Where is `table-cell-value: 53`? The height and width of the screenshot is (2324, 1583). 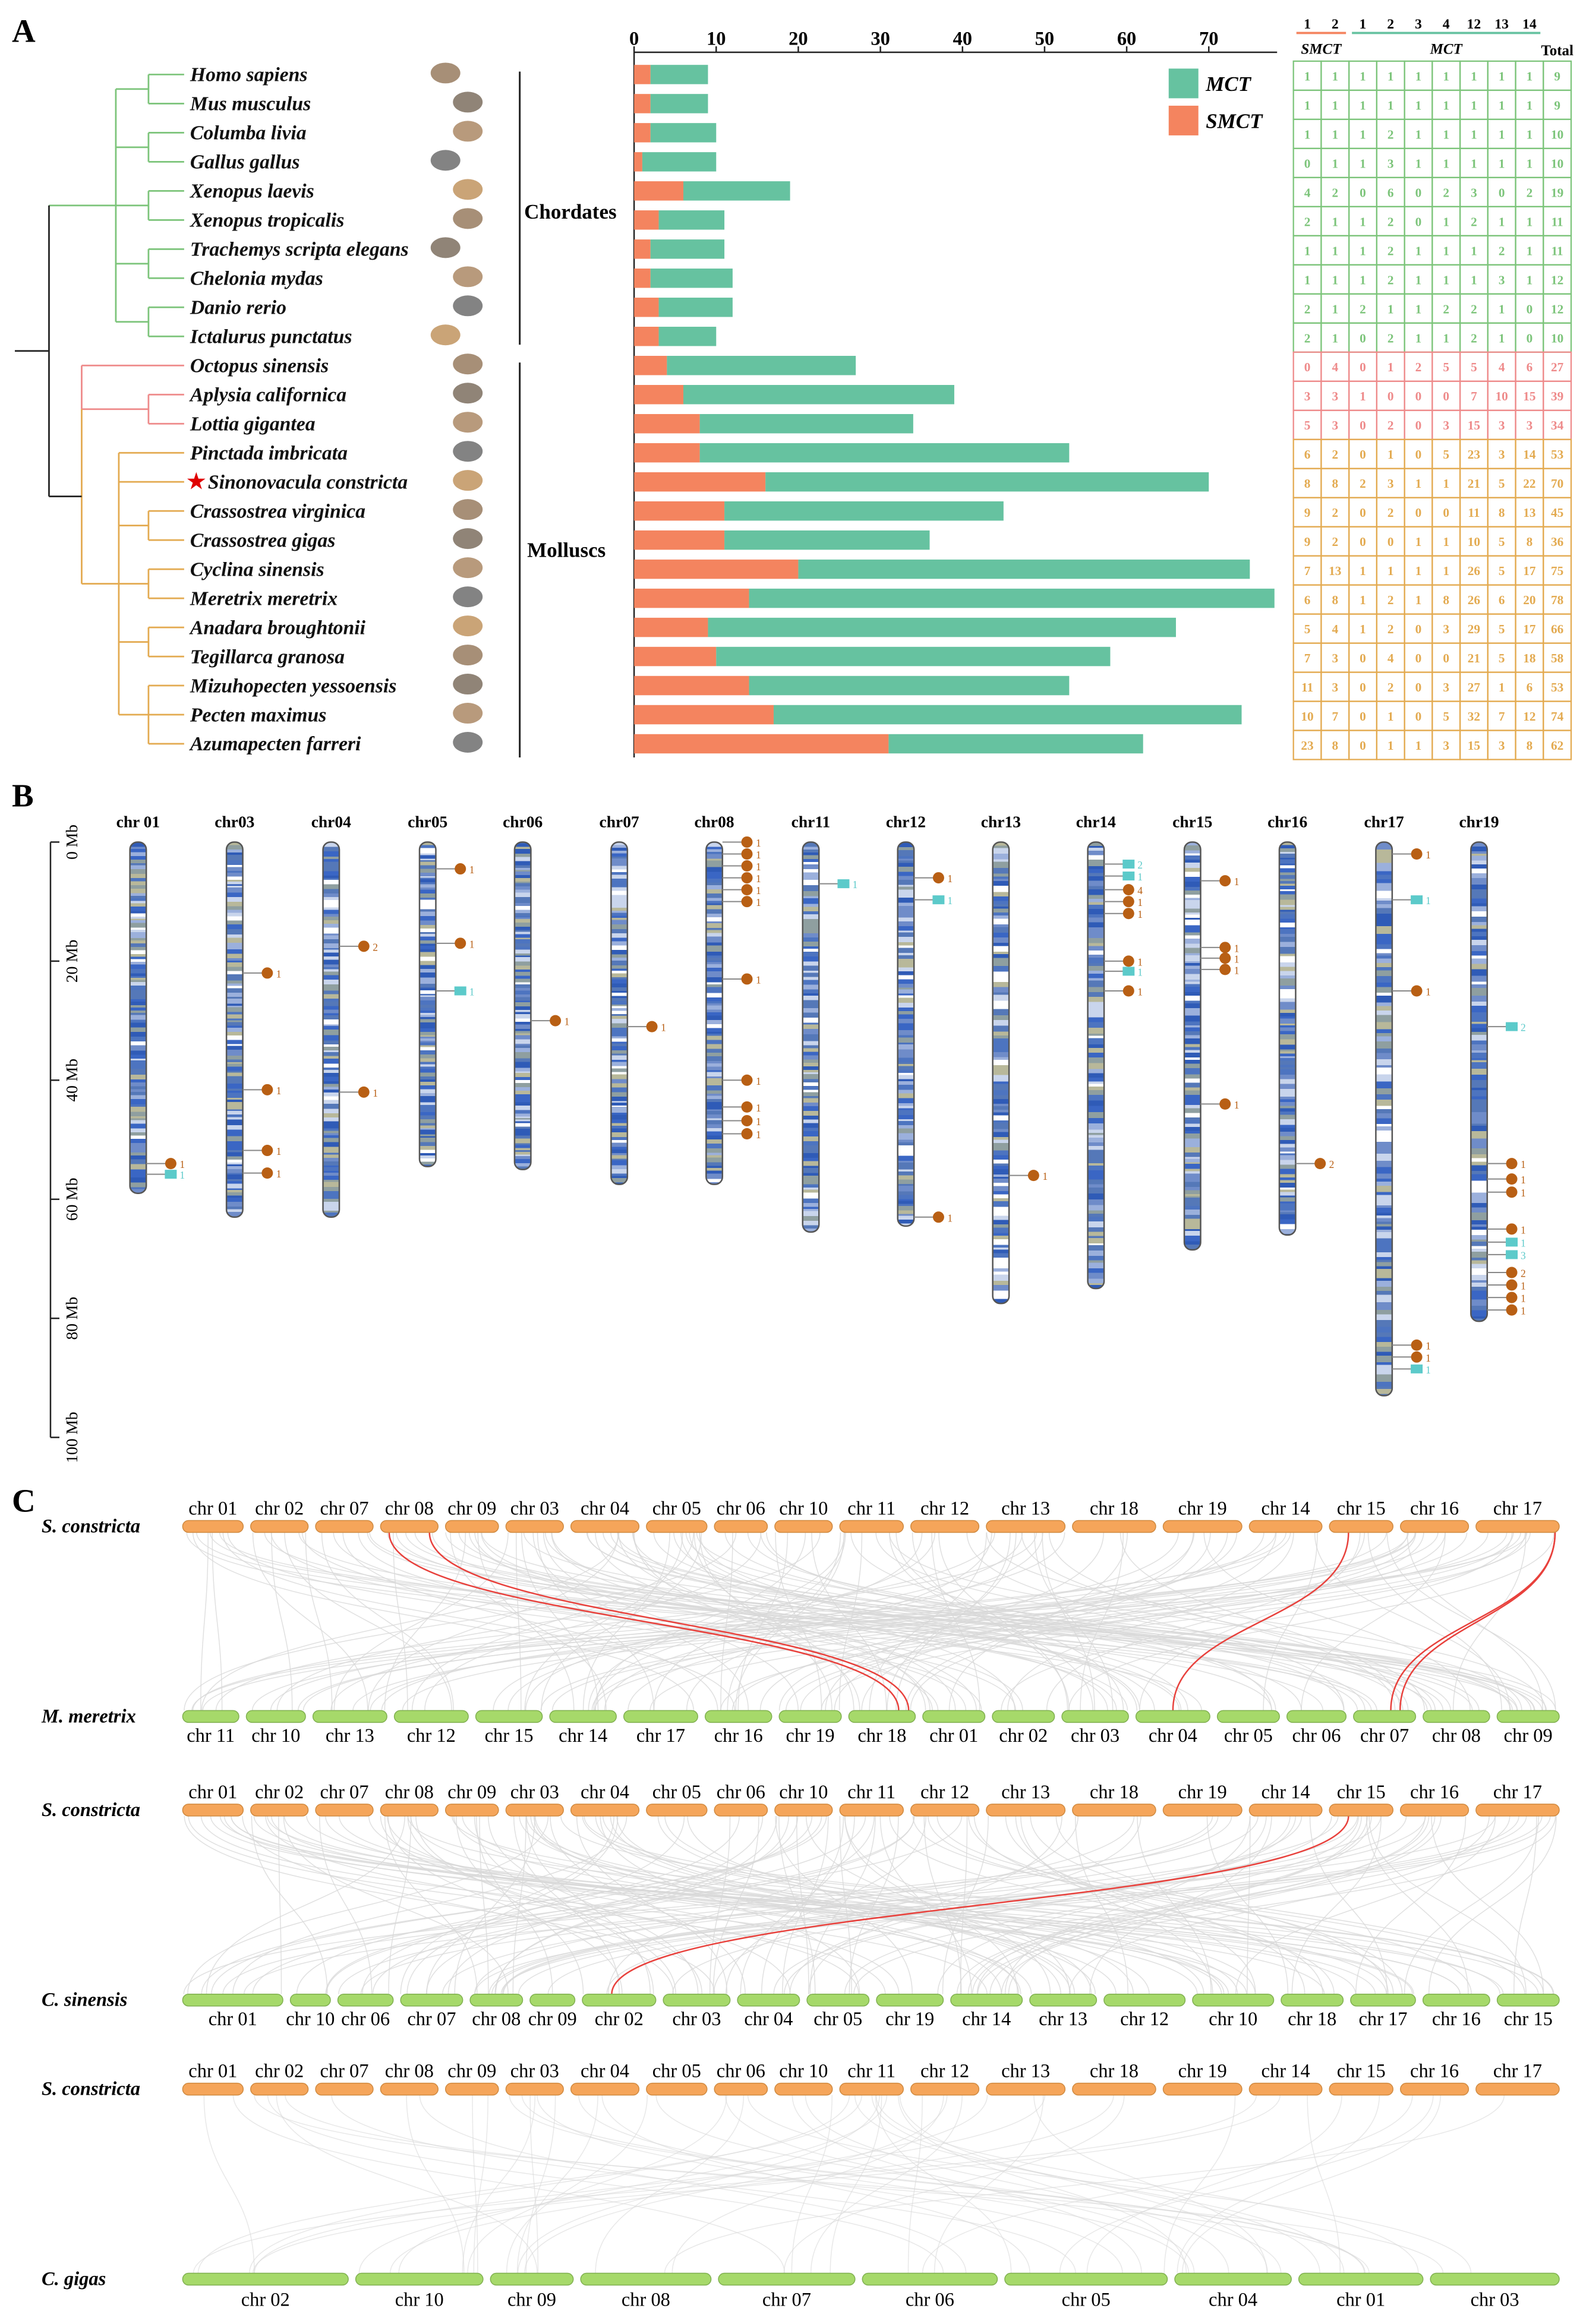 table-cell-value: 53 is located at coordinates (1557, 687).